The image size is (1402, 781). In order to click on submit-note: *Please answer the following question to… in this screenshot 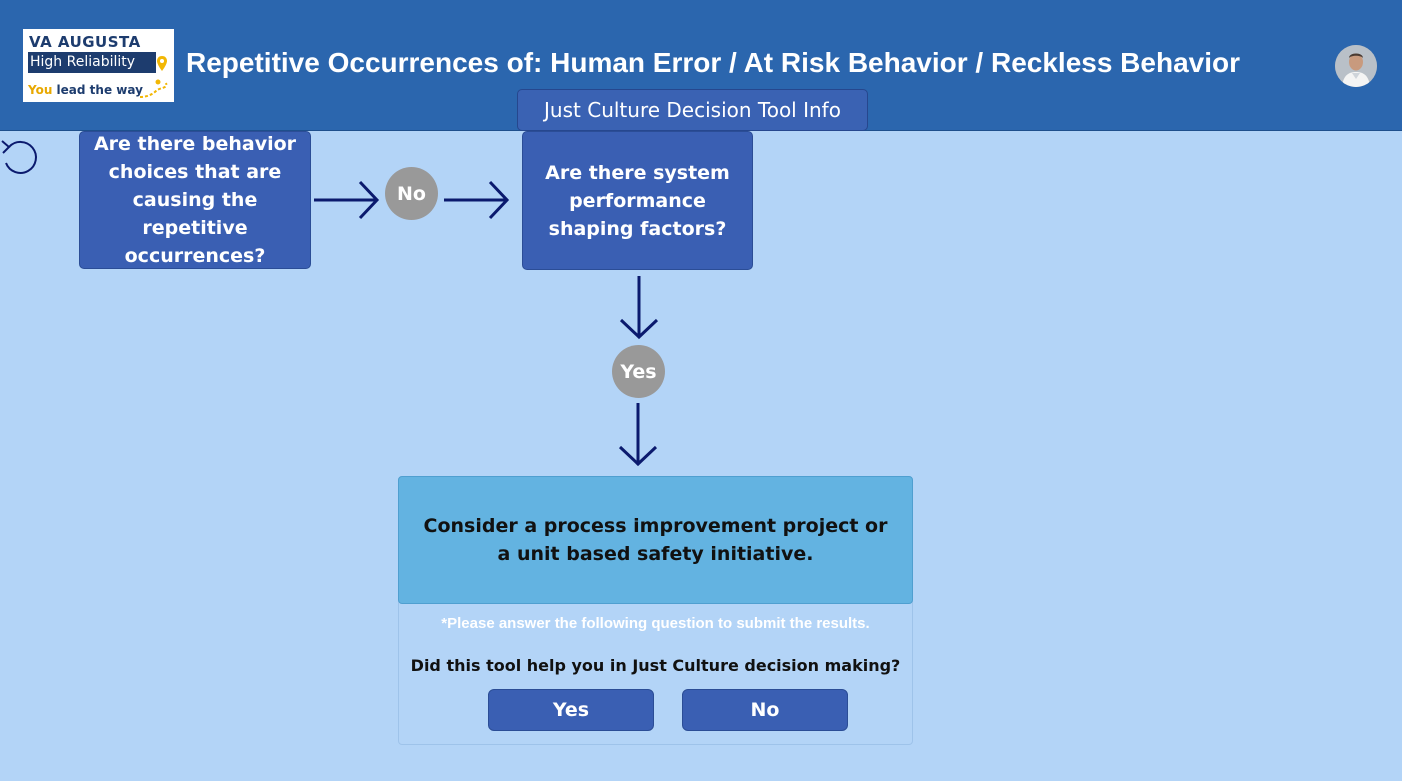, I will do `click(655, 623)`.